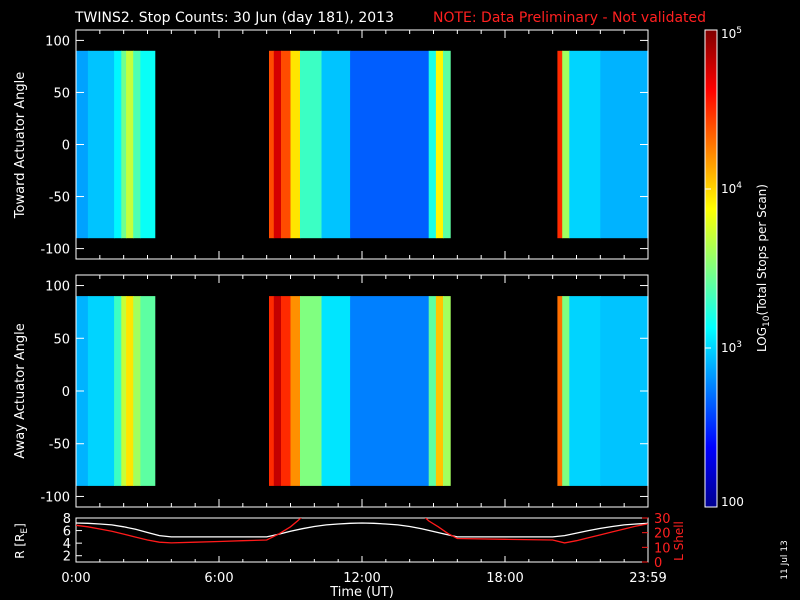 The height and width of the screenshot is (600, 800). I want to click on away-y-axis-label: Away Actuator Angle, so click(20, 390).